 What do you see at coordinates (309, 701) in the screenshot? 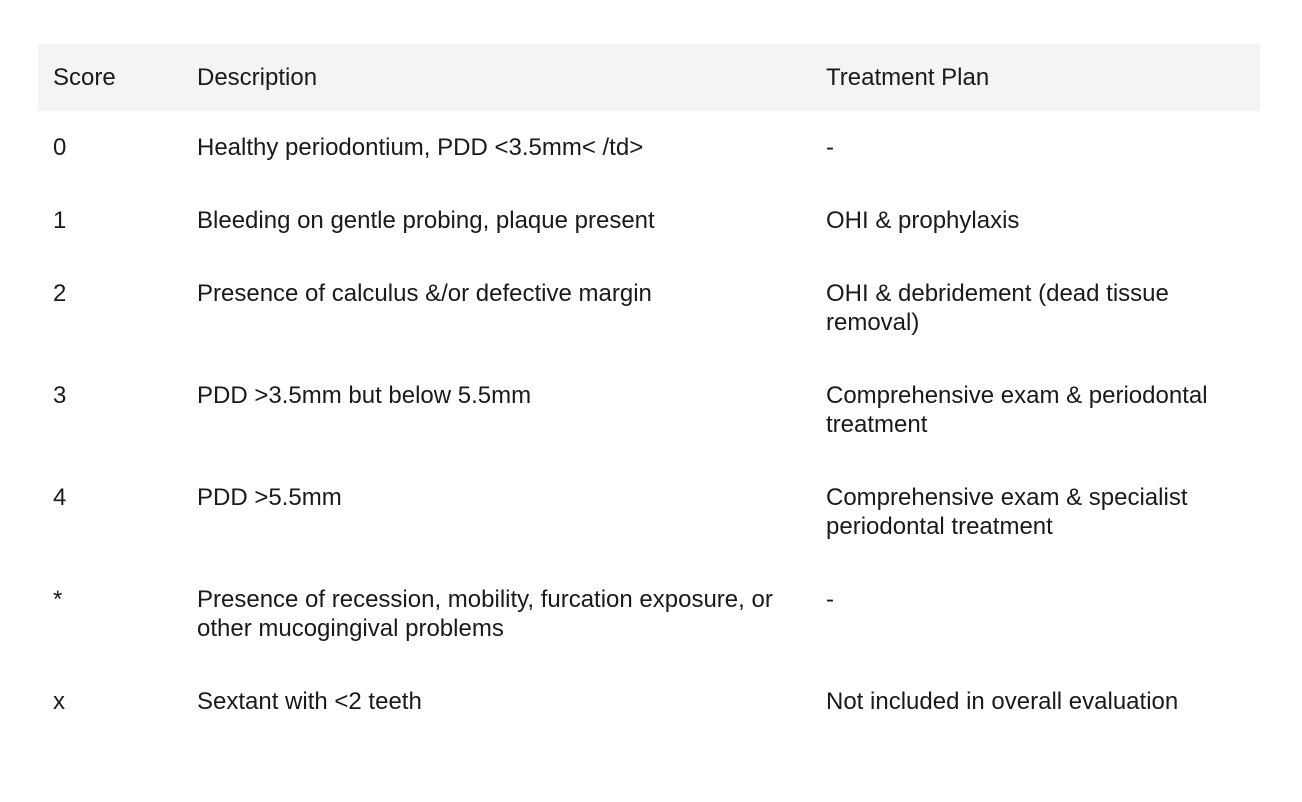
I see `cell-description: Sextant with <2 teeth` at bounding box center [309, 701].